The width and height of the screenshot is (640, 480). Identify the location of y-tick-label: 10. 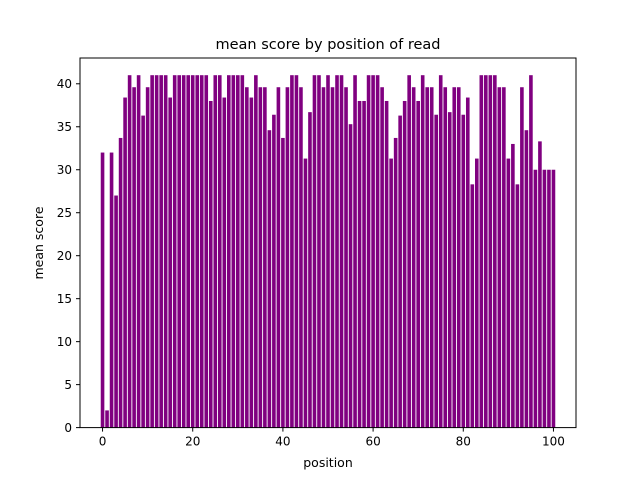
(64, 342).